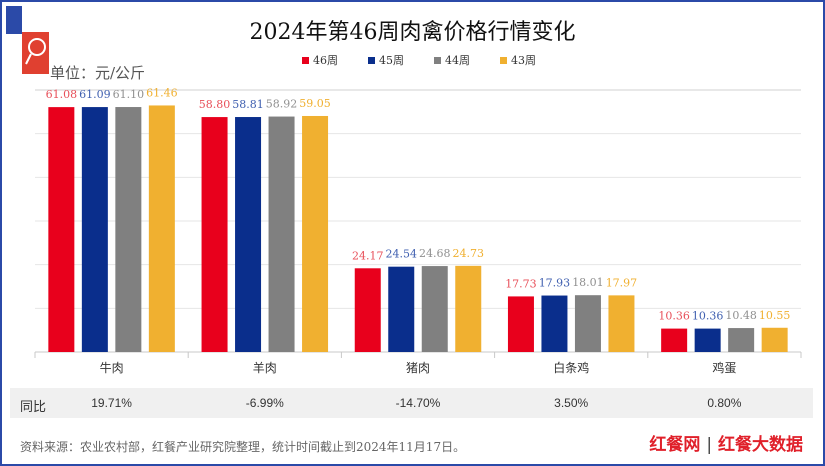  What do you see at coordinates (282, 104) in the screenshot?
I see `data-label: 58.92` at bounding box center [282, 104].